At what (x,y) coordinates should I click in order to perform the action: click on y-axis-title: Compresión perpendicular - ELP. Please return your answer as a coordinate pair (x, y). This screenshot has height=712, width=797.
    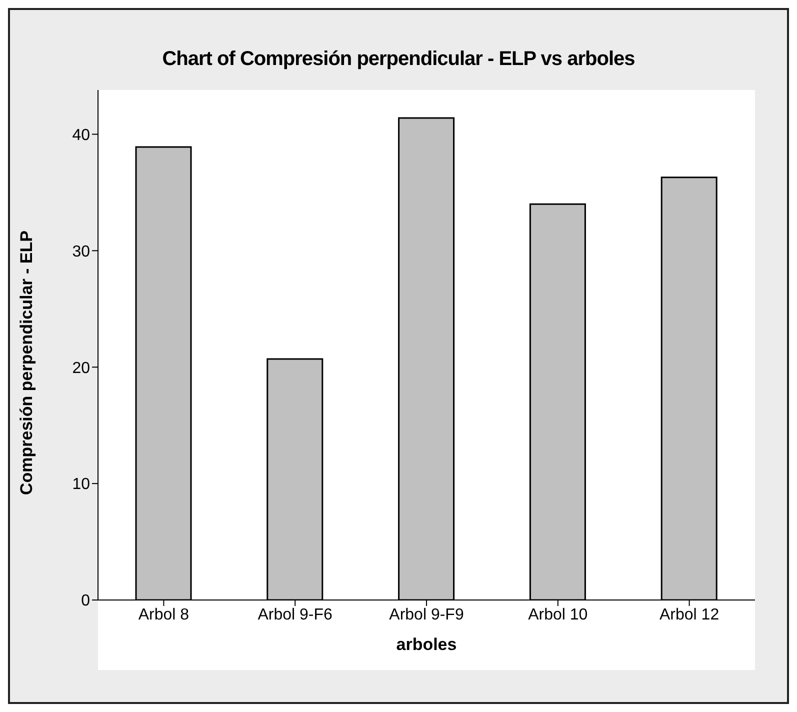
    Looking at the image, I should click on (26, 362).